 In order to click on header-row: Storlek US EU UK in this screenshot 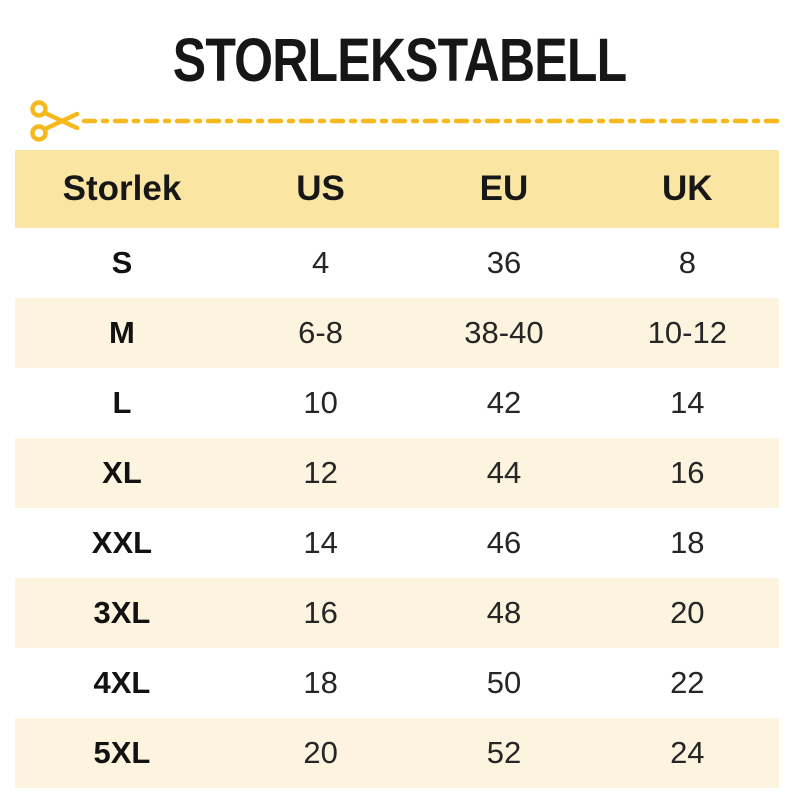, I will do `click(397, 189)`.